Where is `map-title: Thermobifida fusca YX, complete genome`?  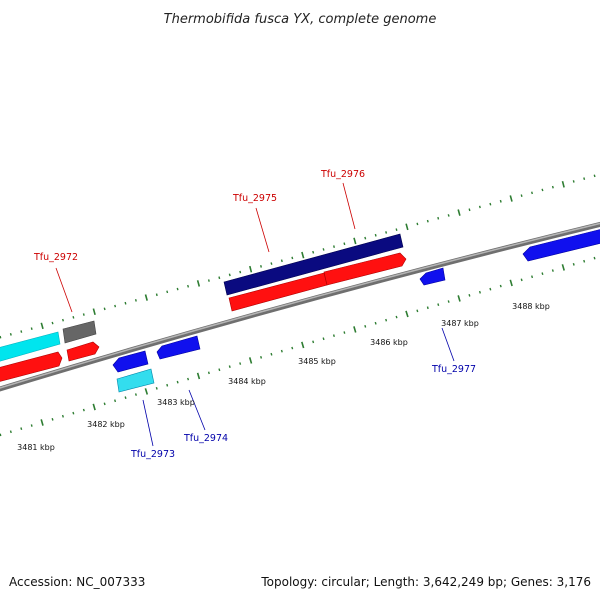
map-title: Thermobifida fusca YX, complete genome is located at coordinates (300, 19).